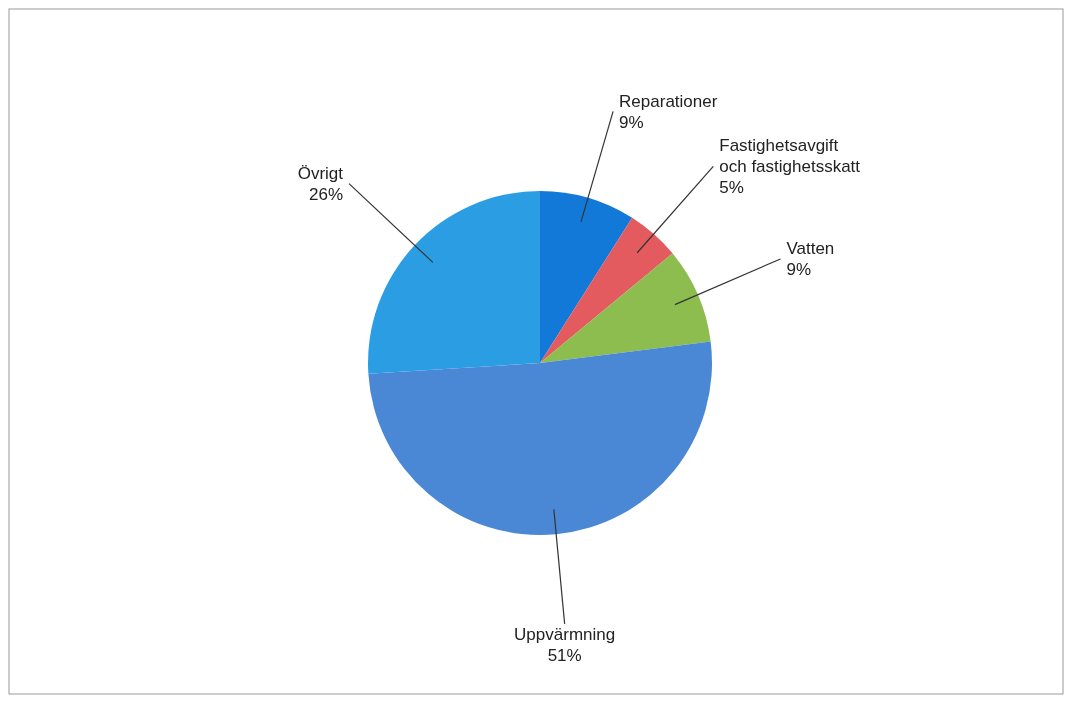 The height and width of the screenshot is (703, 1072). I want to click on data-label: 26%, so click(326, 195).